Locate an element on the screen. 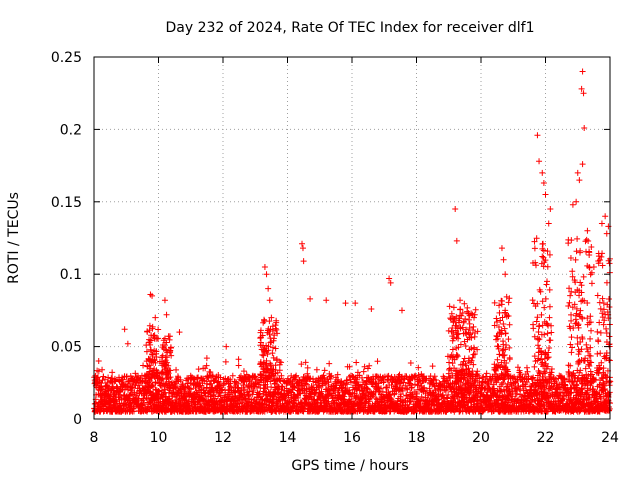  x-tick-label: 24 is located at coordinates (610, 438).